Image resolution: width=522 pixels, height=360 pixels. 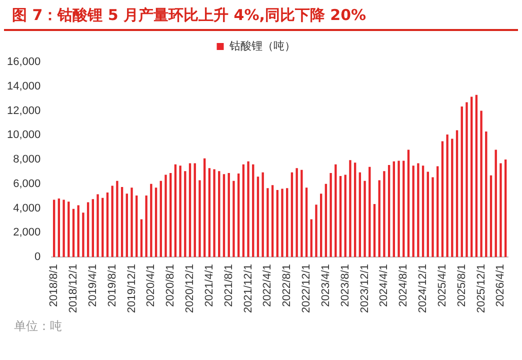 What do you see at coordinates (262, 45) in the screenshot?
I see `legend-label: 钴酸锂（吨）` at bounding box center [262, 45].